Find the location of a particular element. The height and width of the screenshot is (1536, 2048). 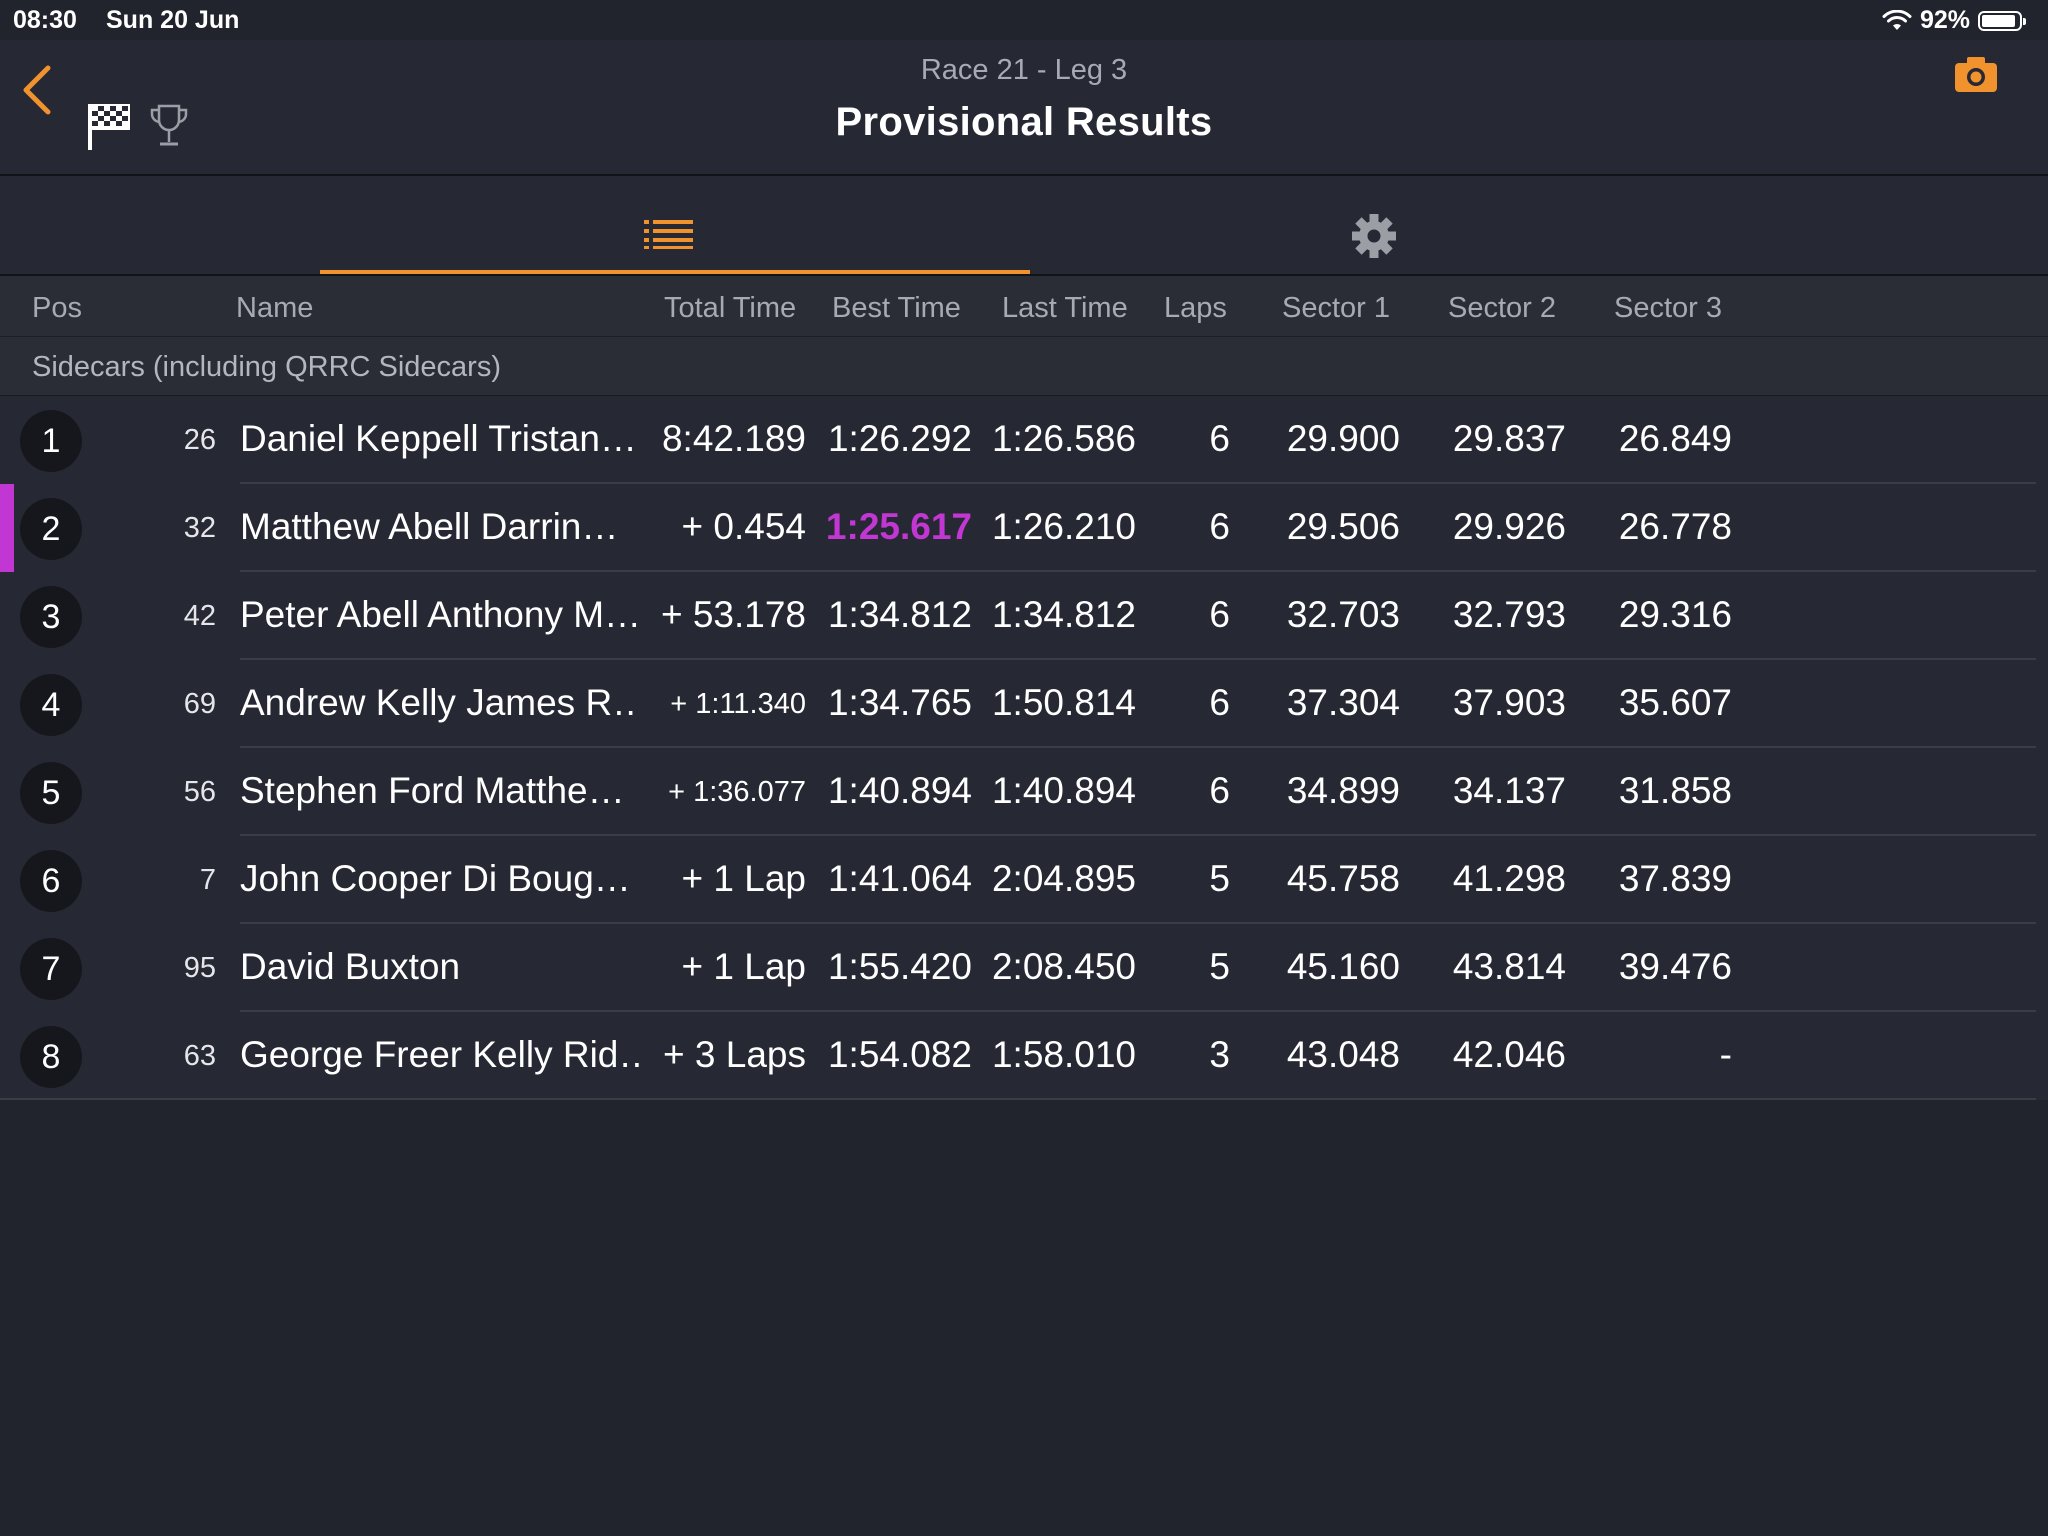

last-time: 2:04.895 is located at coordinates (1063, 878).